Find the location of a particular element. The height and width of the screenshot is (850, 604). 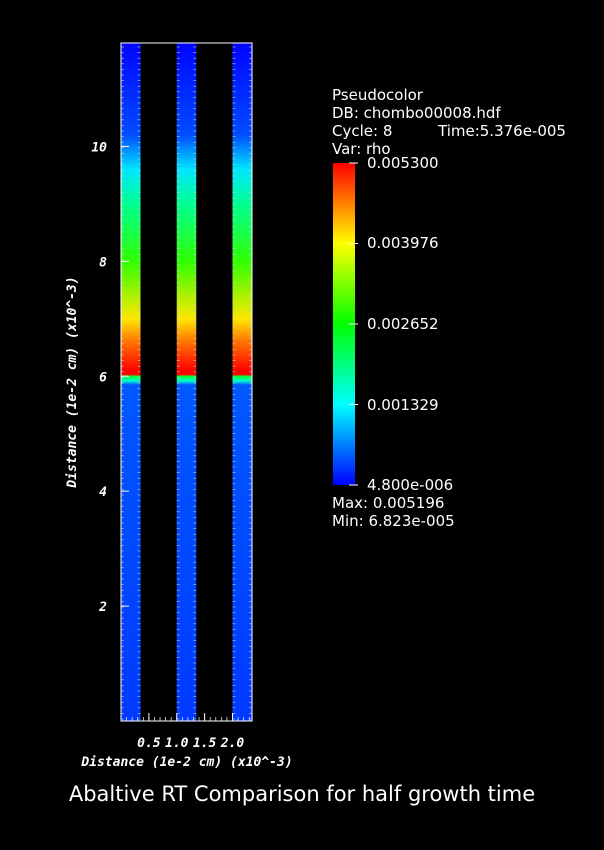

legend-cycle: Cycle: 8 is located at coordinates (362, 131).